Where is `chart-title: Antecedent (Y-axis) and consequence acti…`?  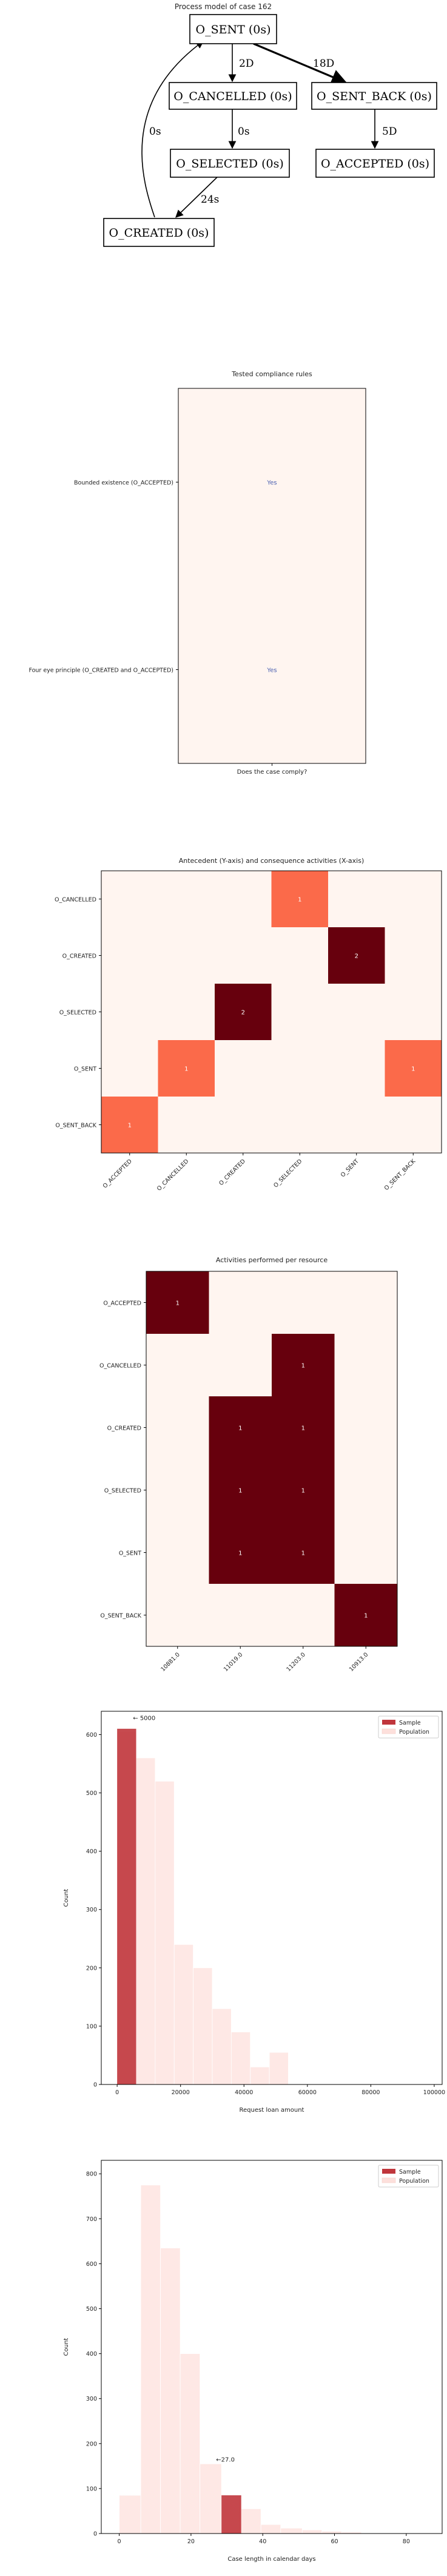
chart-title: Antecedent (Y-axis) and consequence acti… is located at coordinates (272, 861).